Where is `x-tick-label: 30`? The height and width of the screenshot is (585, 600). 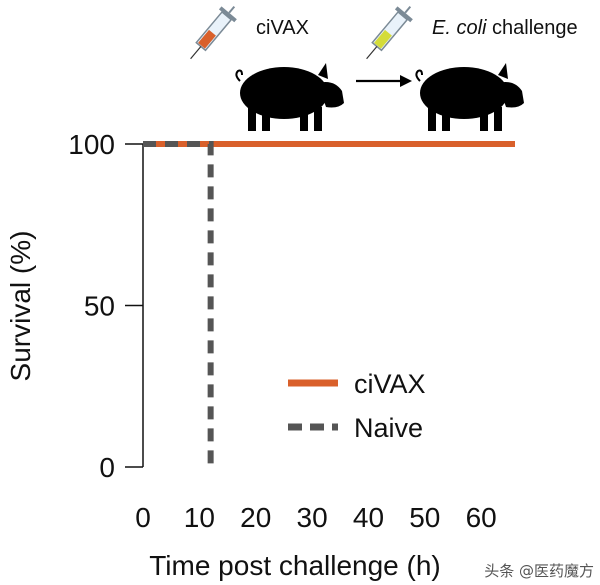
x-tick-label: 30 is located at coordinates (312, 517).